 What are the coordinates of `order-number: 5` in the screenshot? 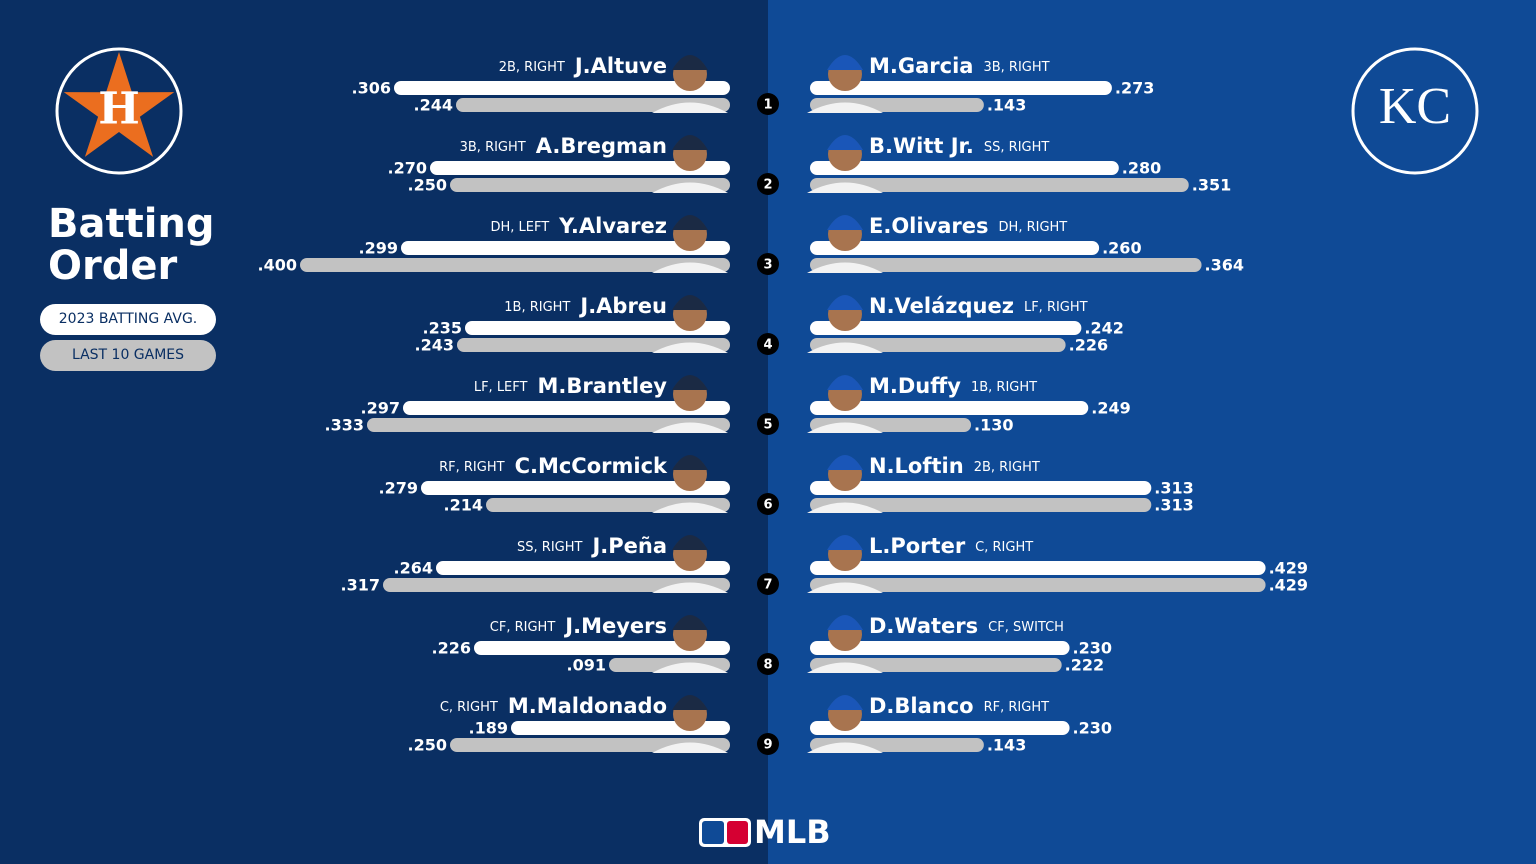 It's located at (767, 425).